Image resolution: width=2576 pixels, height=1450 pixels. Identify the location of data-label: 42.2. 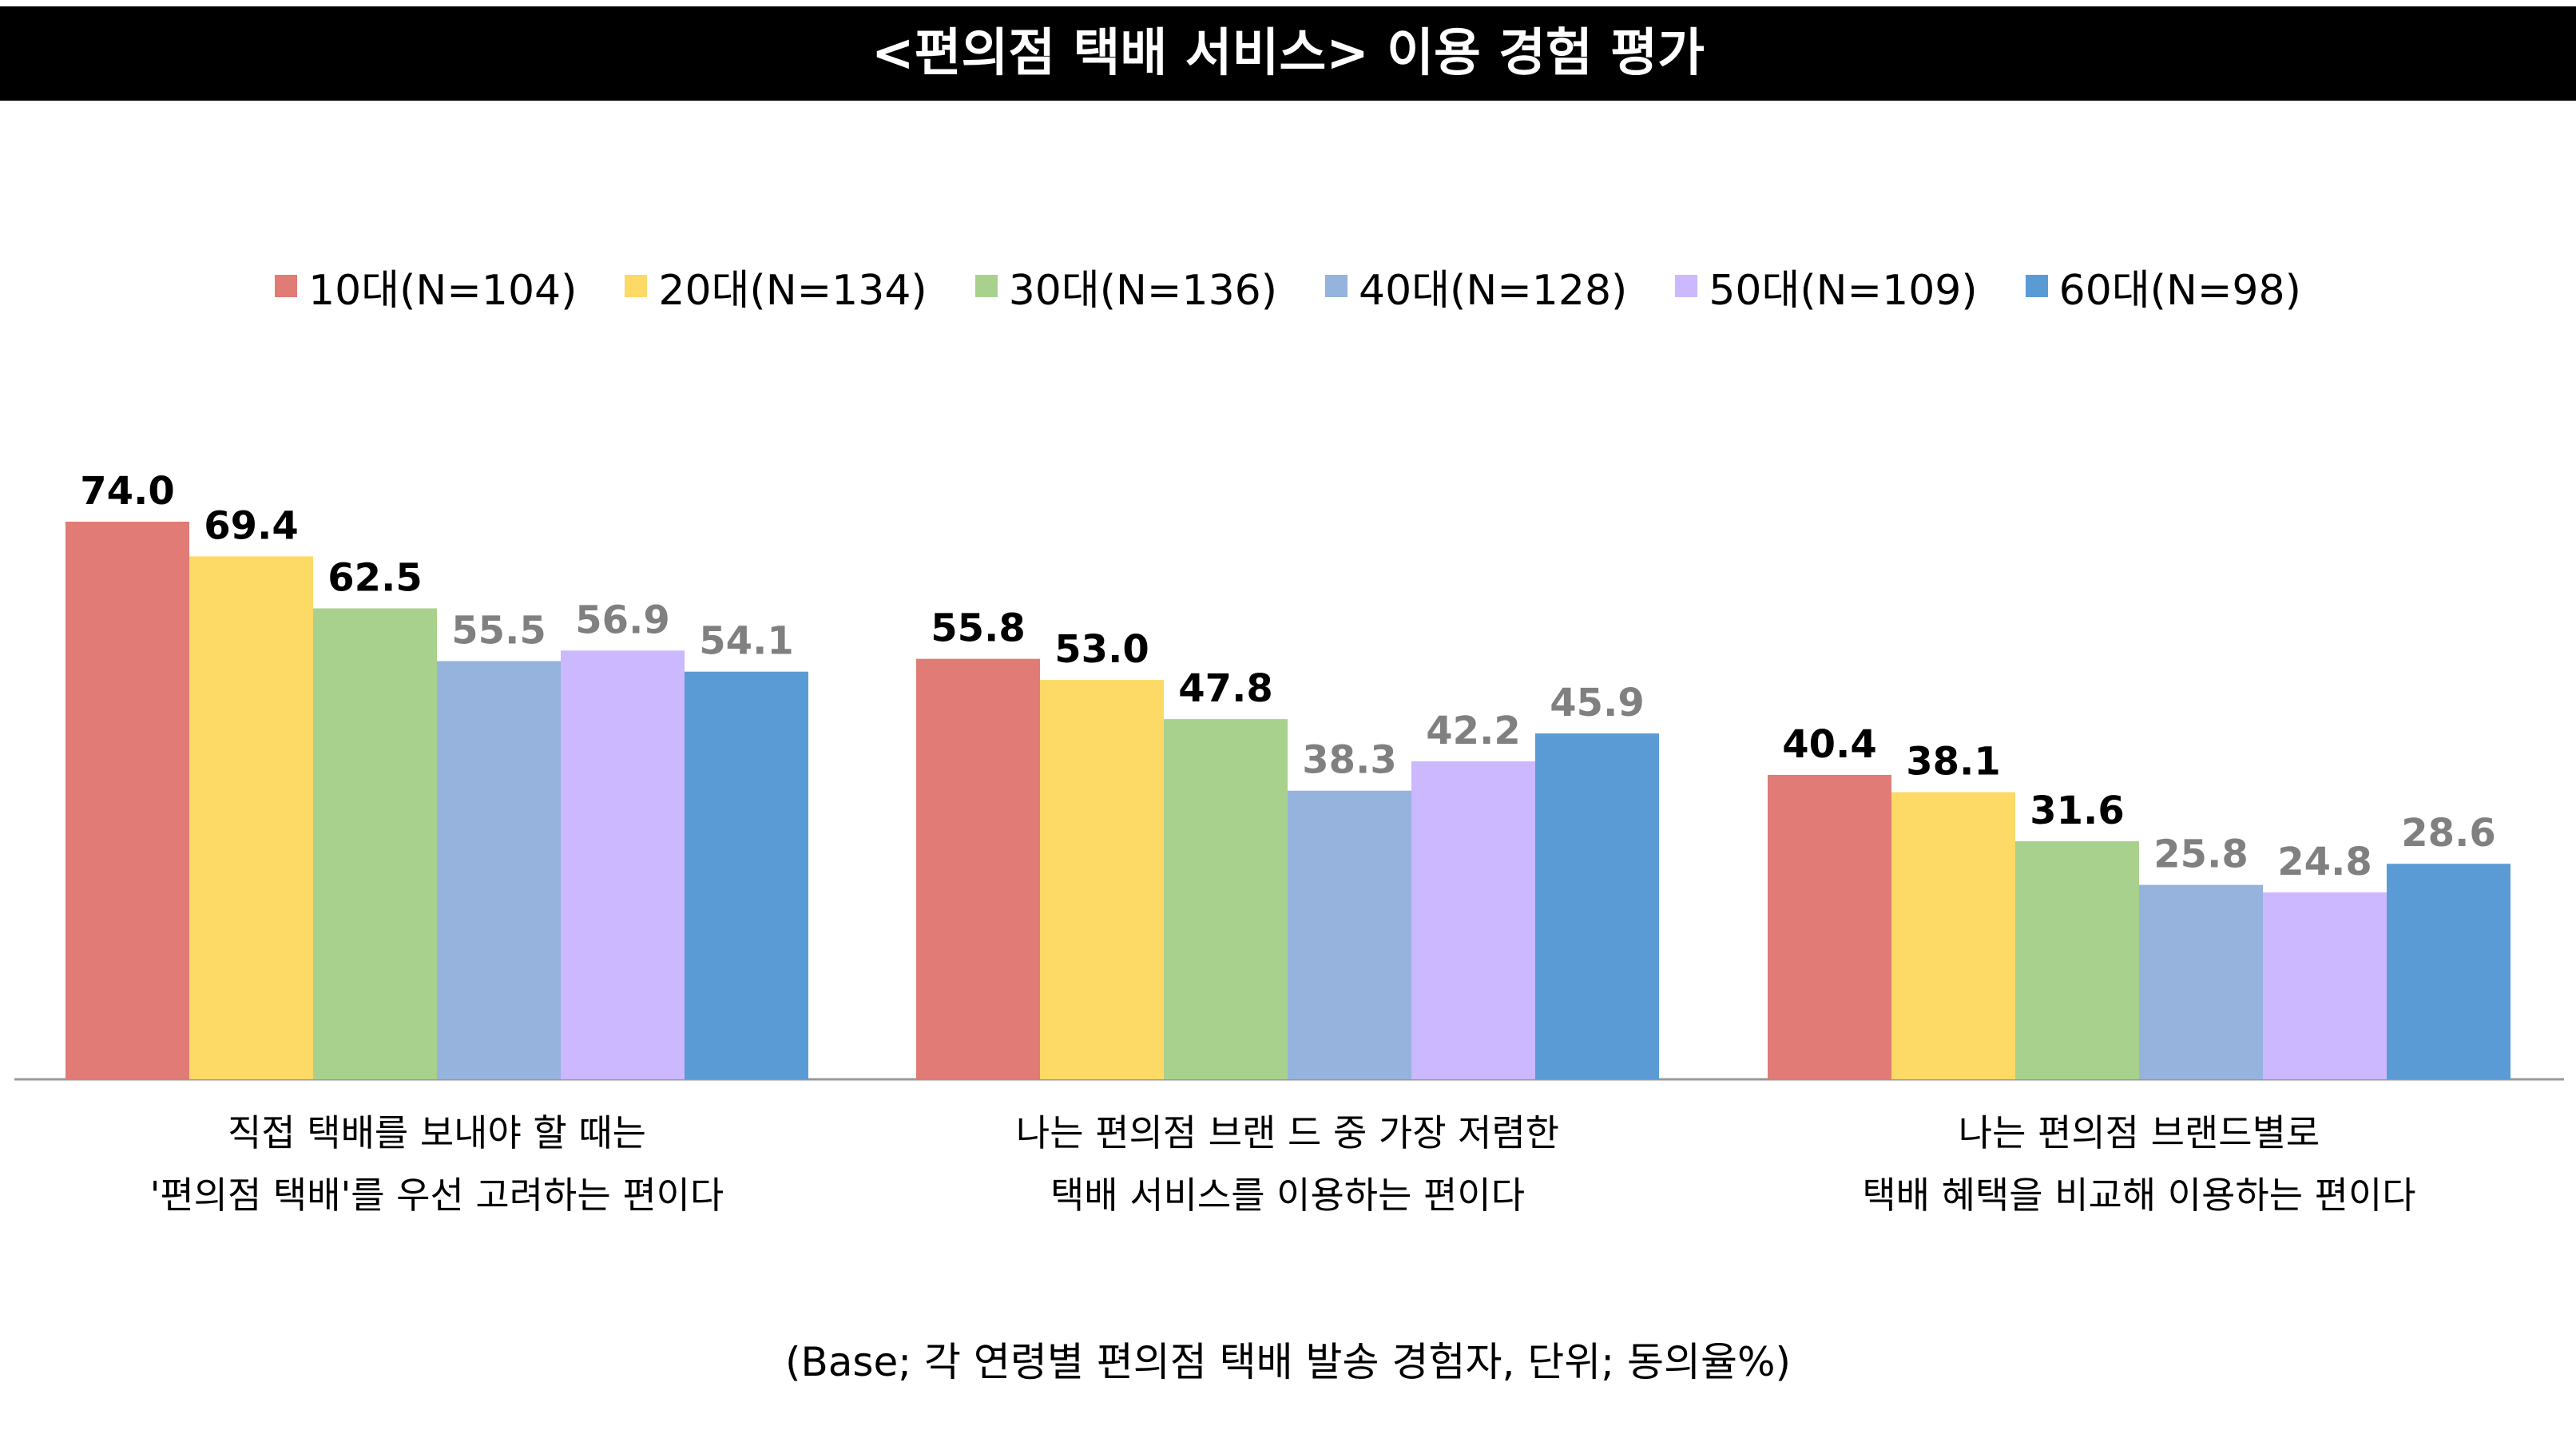
(1473, 731).